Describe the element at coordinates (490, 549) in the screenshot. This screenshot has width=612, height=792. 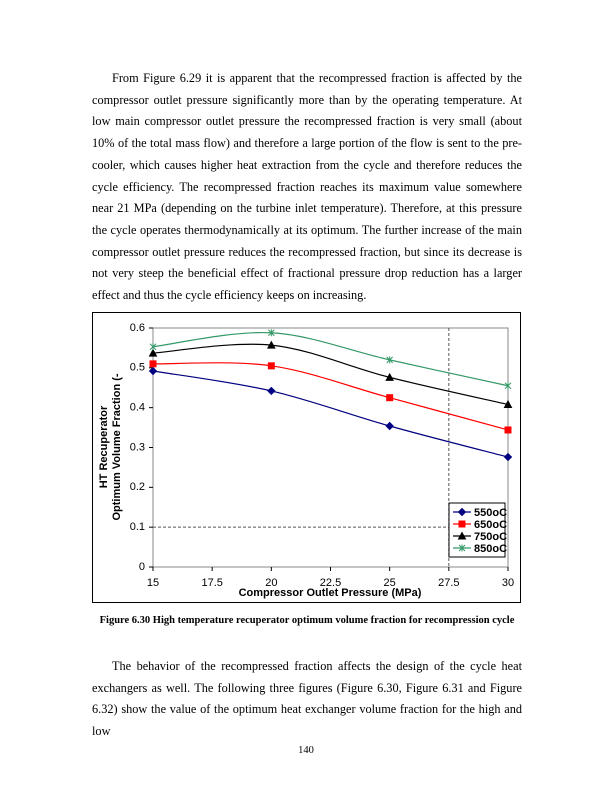
I see `legend-label: 850oC` at that location.